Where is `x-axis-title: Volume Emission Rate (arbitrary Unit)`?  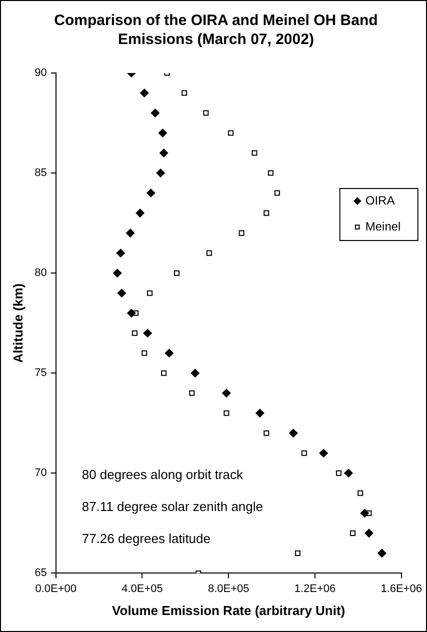 x-axis-title: Volume Emission Rate (arbitrary Unit) is located at coordinates (229, 610).